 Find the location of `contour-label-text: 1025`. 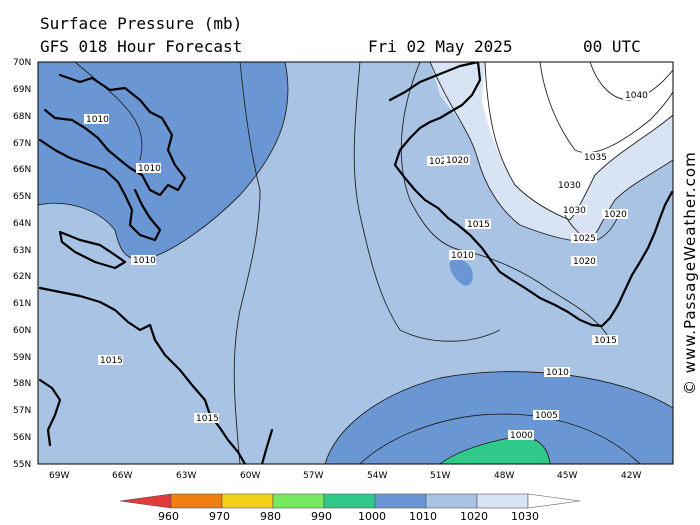

contour-label-text: 1025 is located at coordinates (584, 239).